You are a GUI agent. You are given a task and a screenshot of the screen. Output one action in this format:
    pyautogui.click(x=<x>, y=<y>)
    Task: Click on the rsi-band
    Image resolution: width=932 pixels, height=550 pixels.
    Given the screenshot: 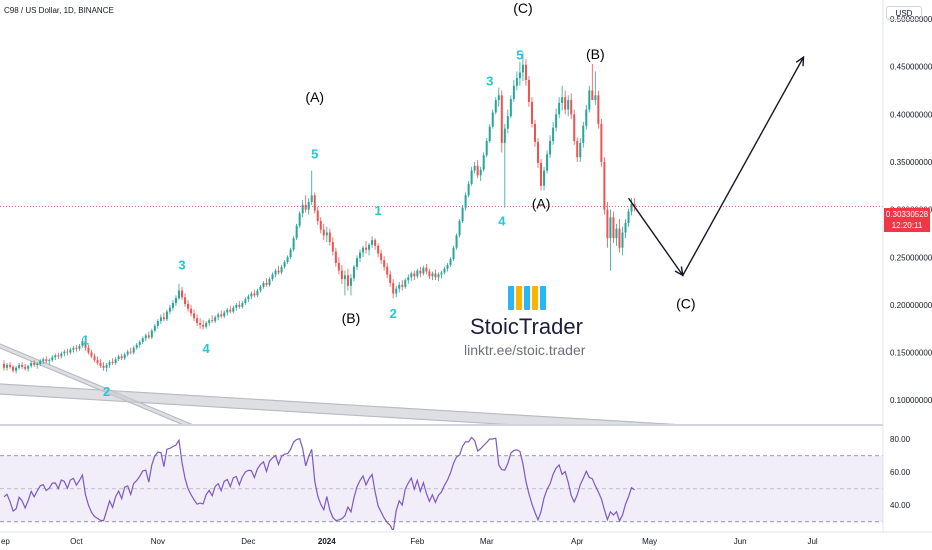 What is the action you would take?
    pyautogui.click(x=441, y=489)
    